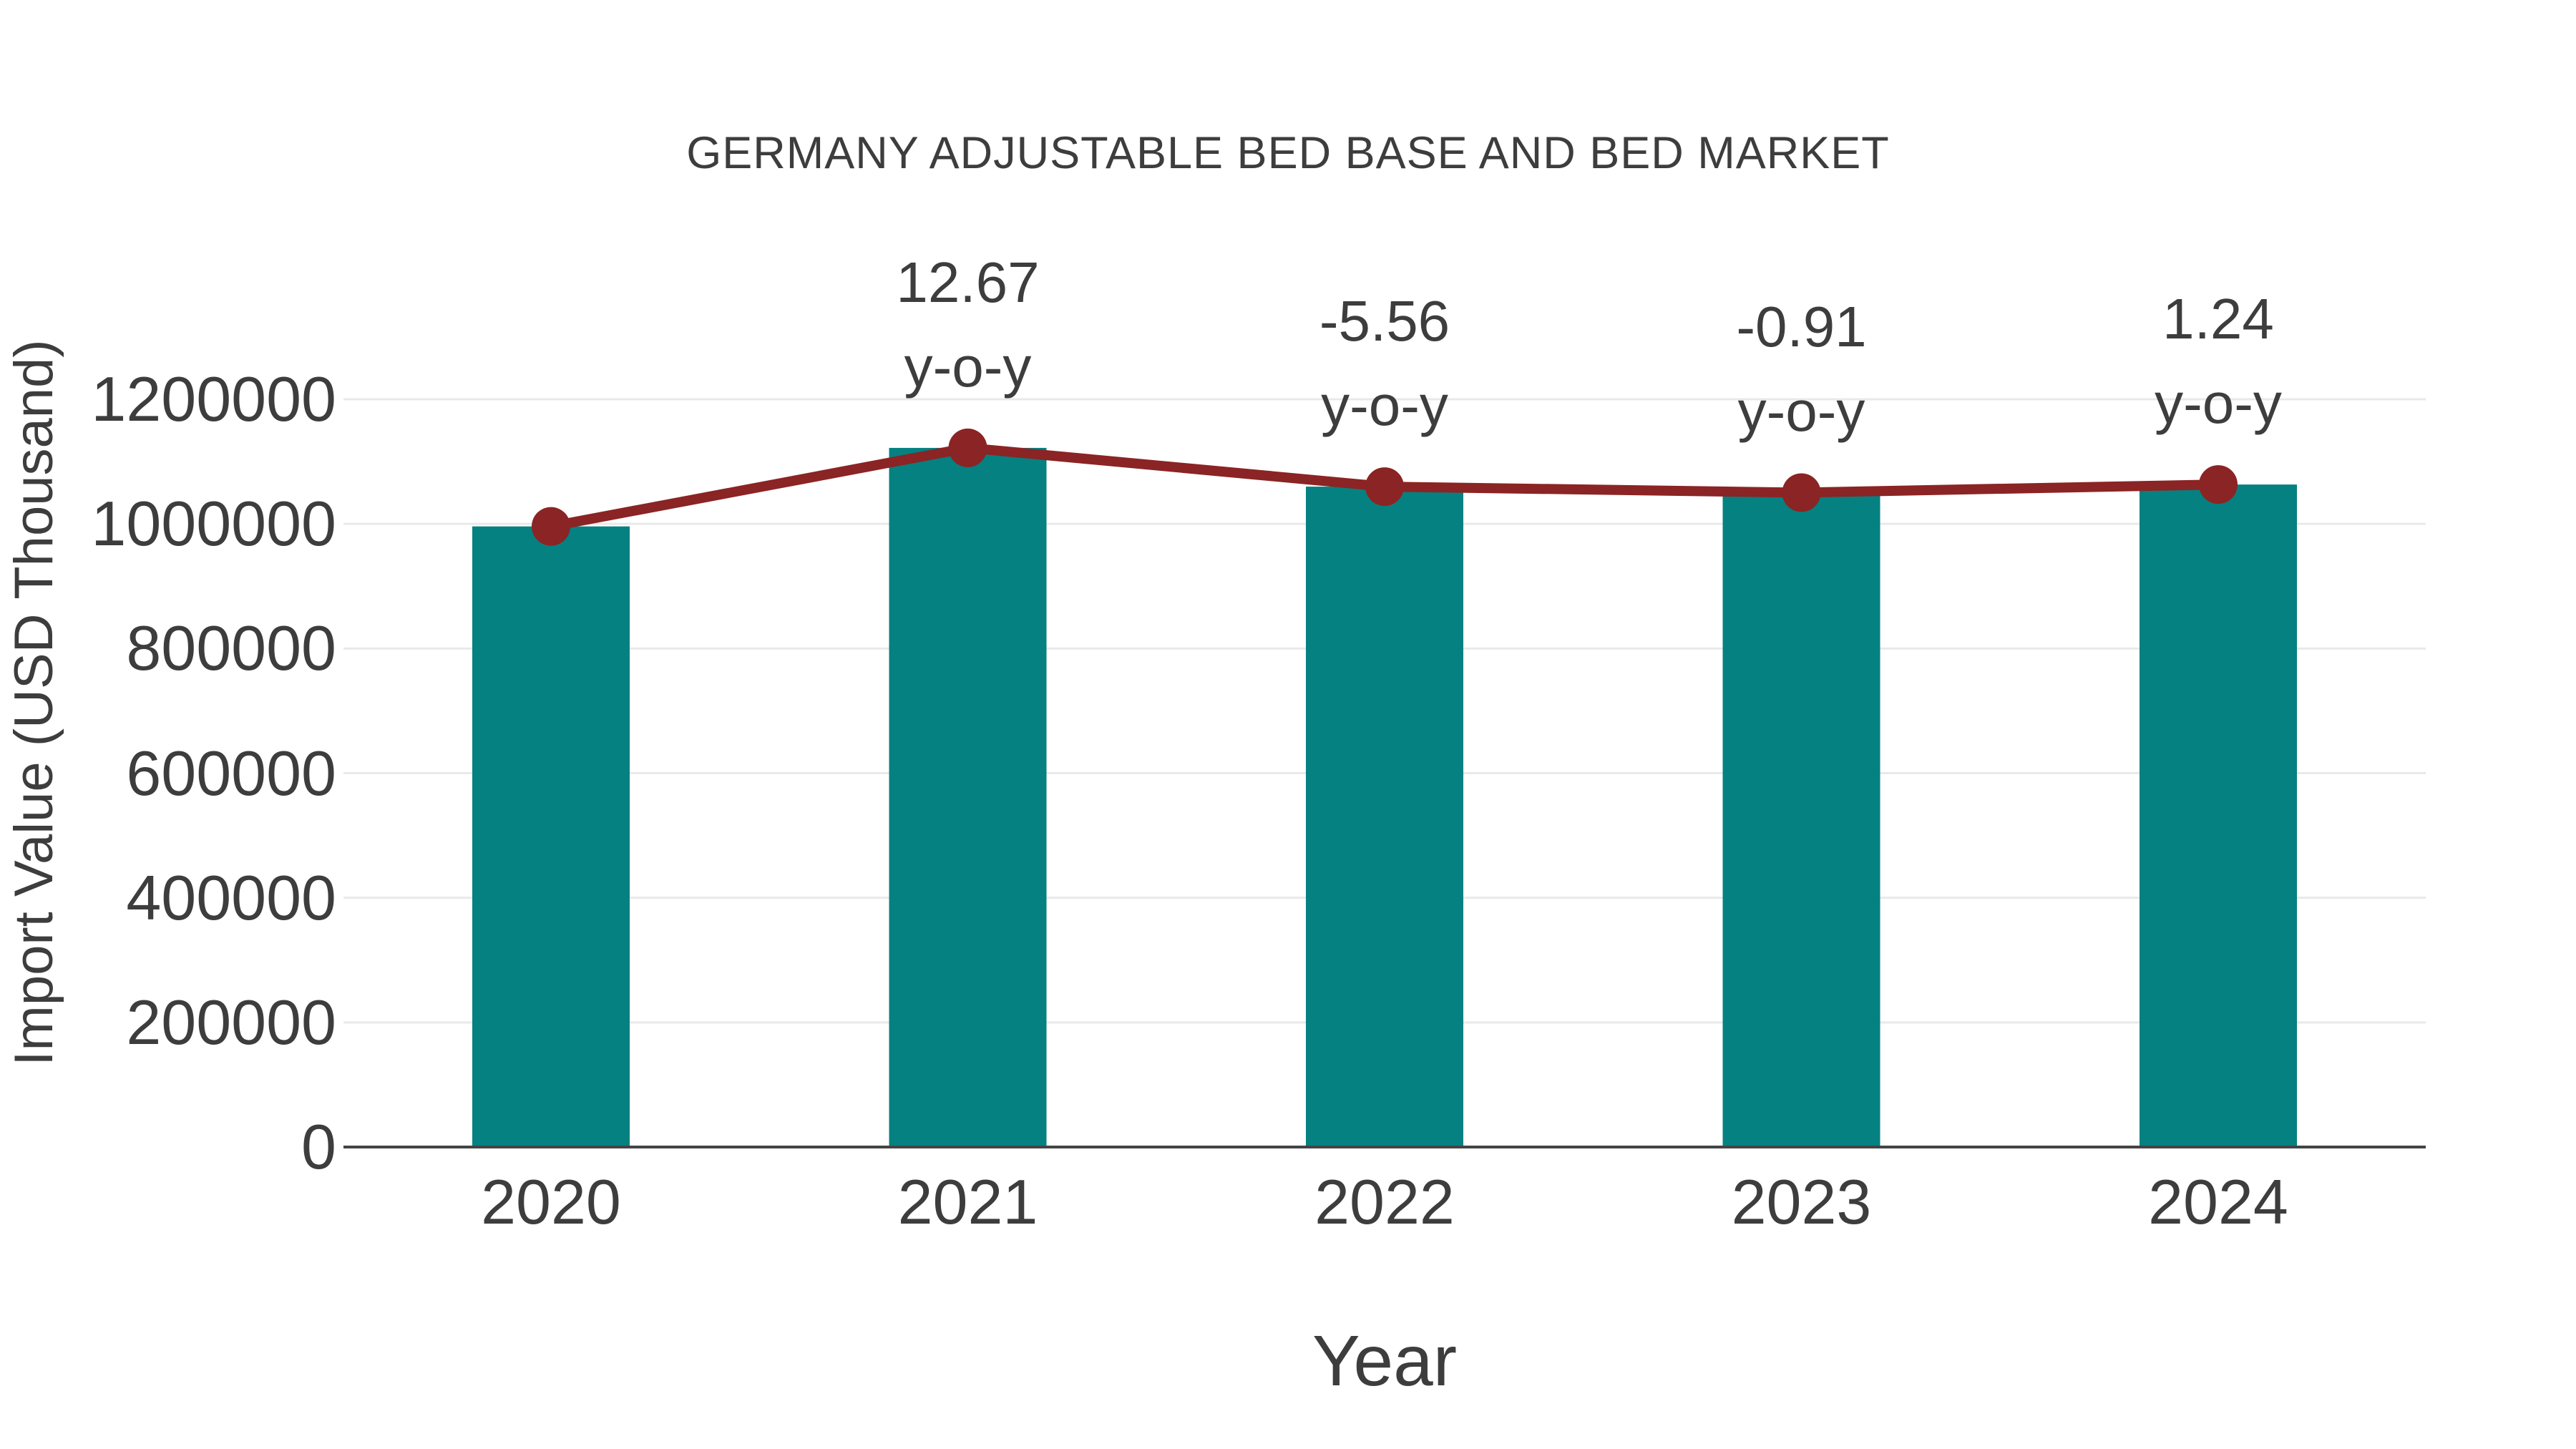  What do you see at coordinates (1801, 819) in the screenshot?
I see `bar-2023` at bounding box center [1801, 819].